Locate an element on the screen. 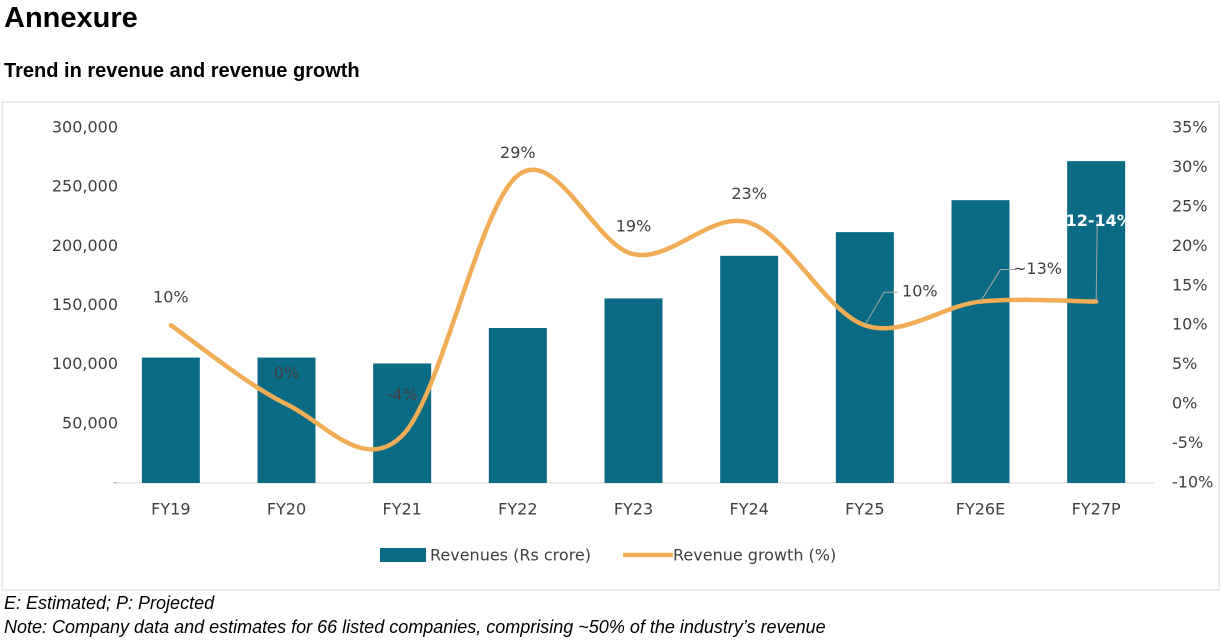 The image size is (1222, 642). y2-tick-label: 30% is located at coordinates (1190, 166).